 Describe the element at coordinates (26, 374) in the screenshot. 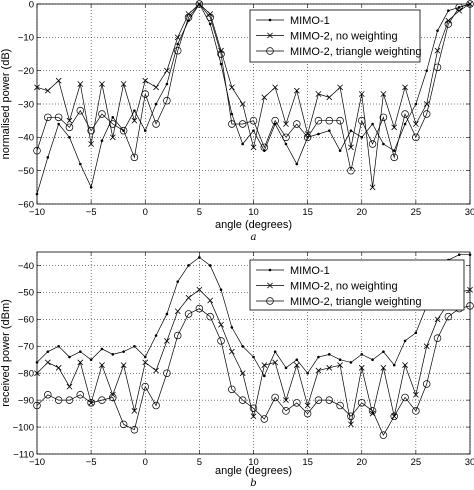

I see `y-tick-label: −80` at that location.